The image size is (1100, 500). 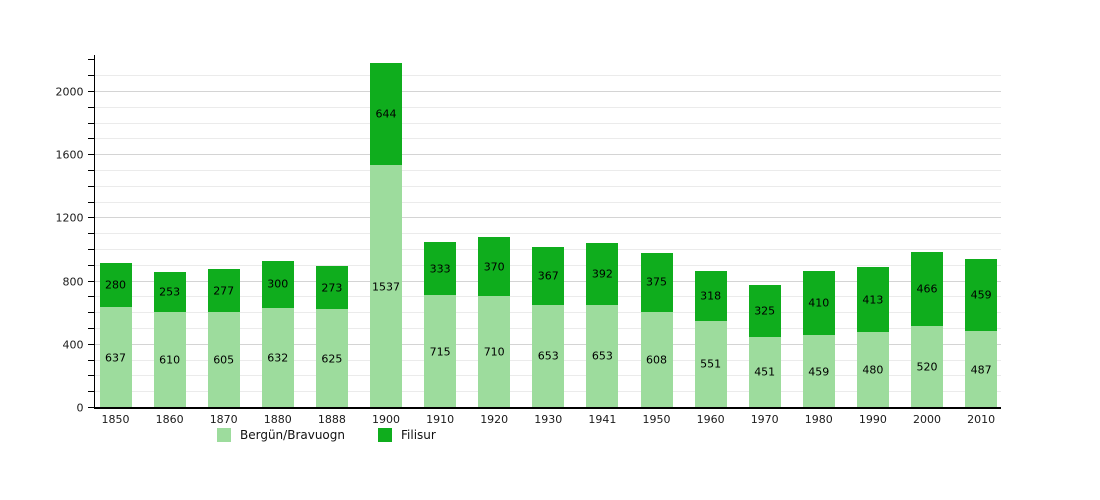 I want to click on value-label-1870-Filisur: 277, so click(x=224, y=291).